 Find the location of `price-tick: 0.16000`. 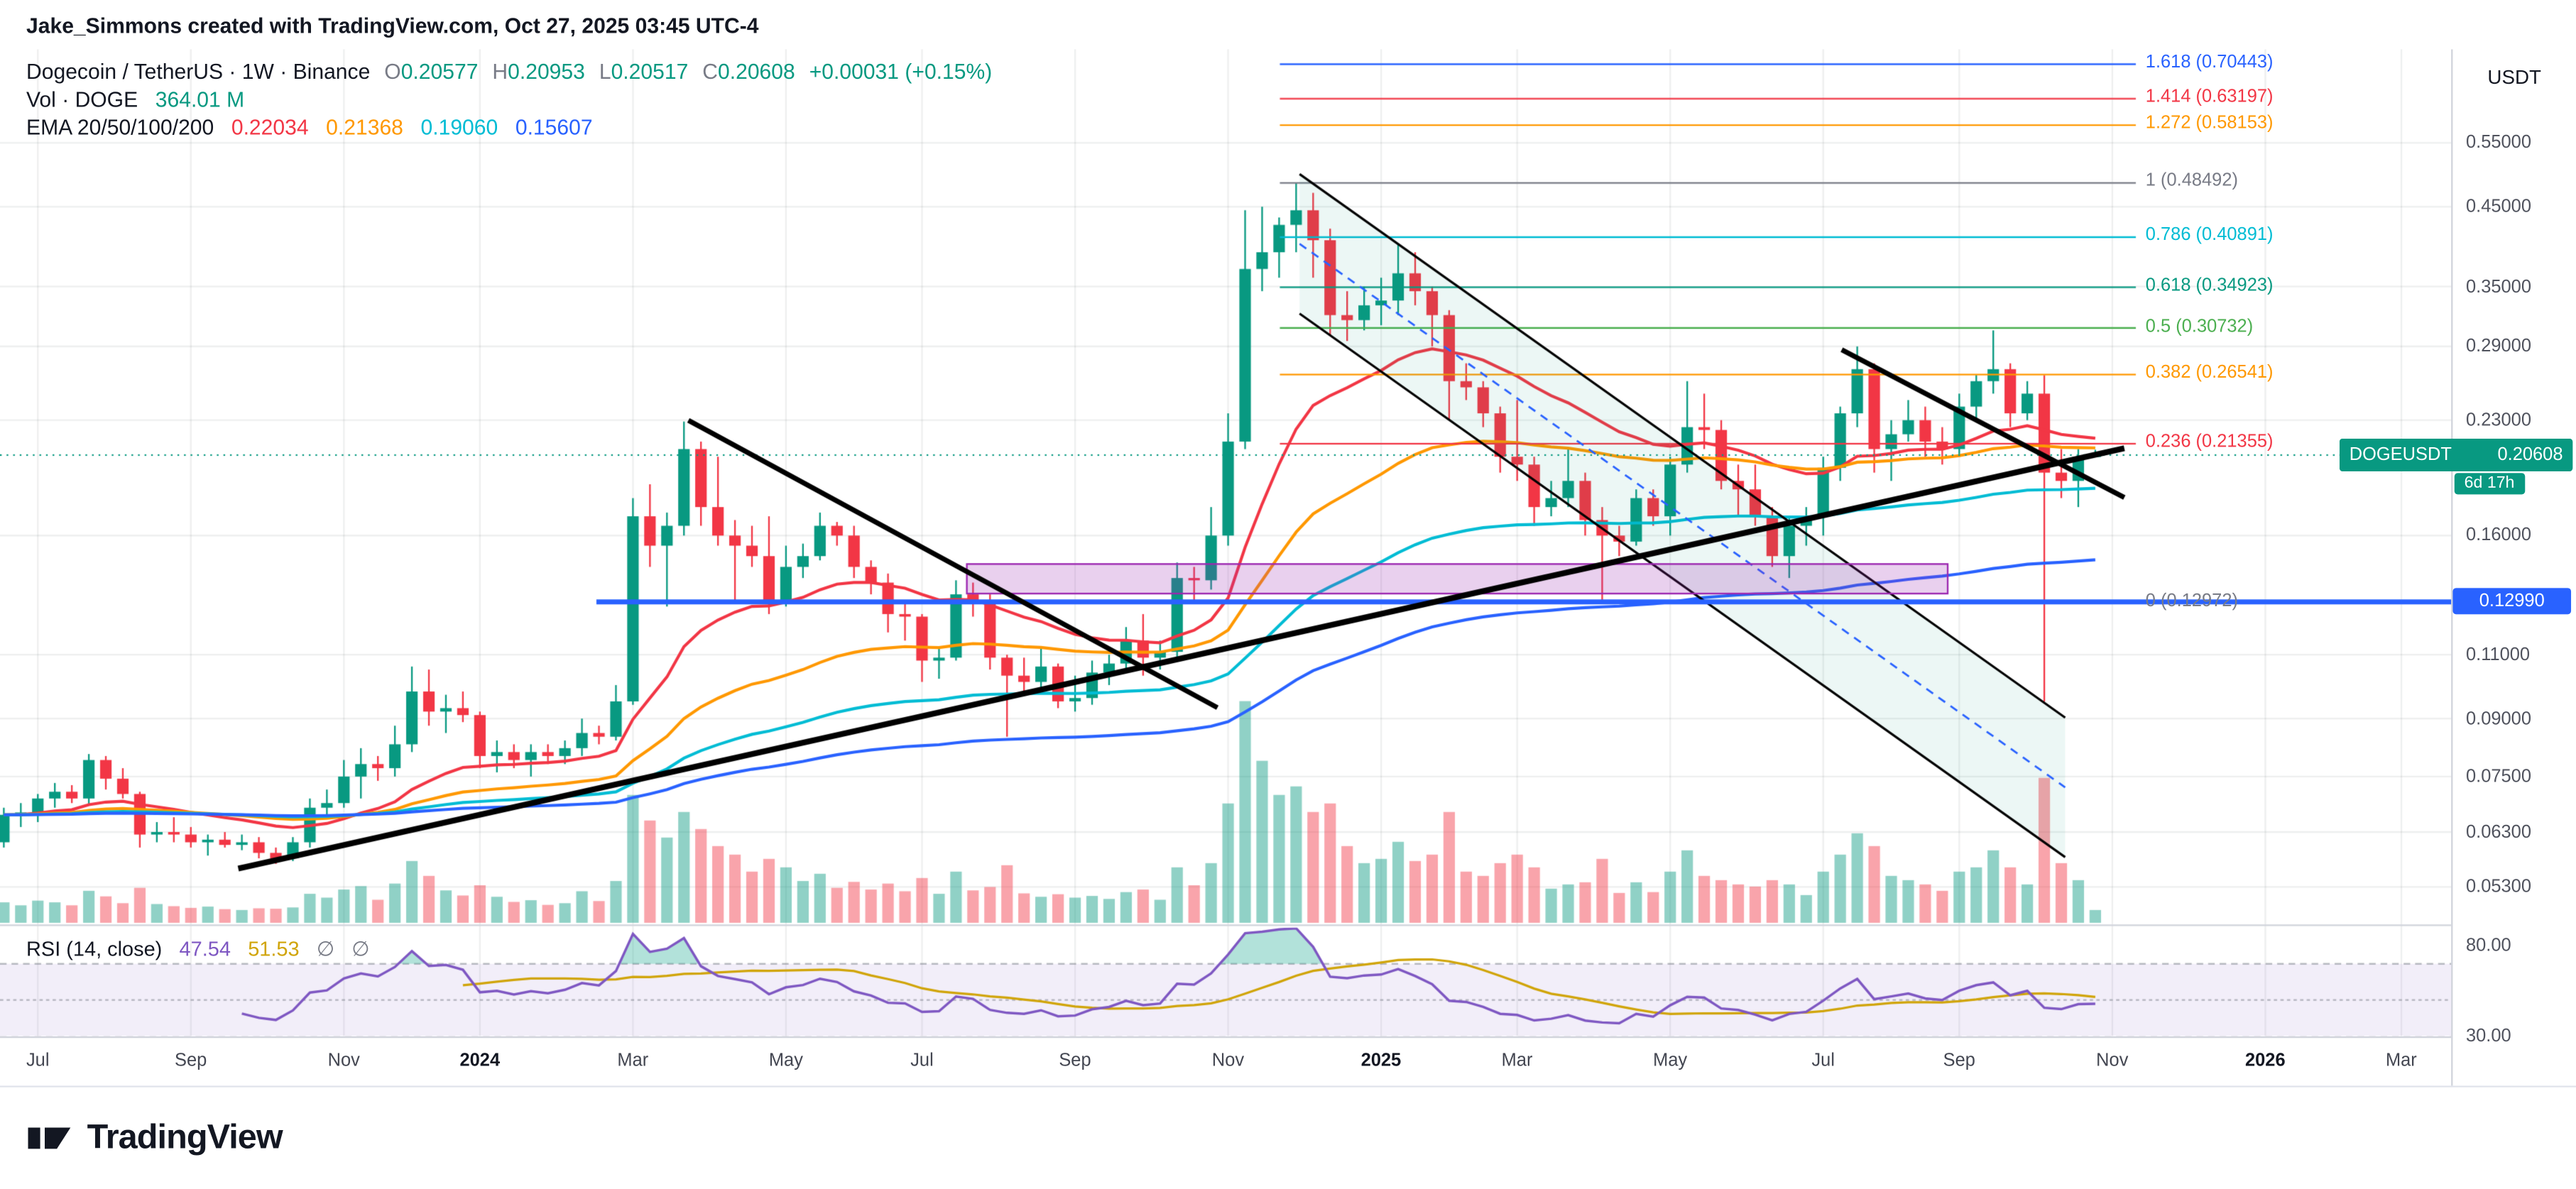

price-tick: 0.16000 is located at coordinates (2498, 535).